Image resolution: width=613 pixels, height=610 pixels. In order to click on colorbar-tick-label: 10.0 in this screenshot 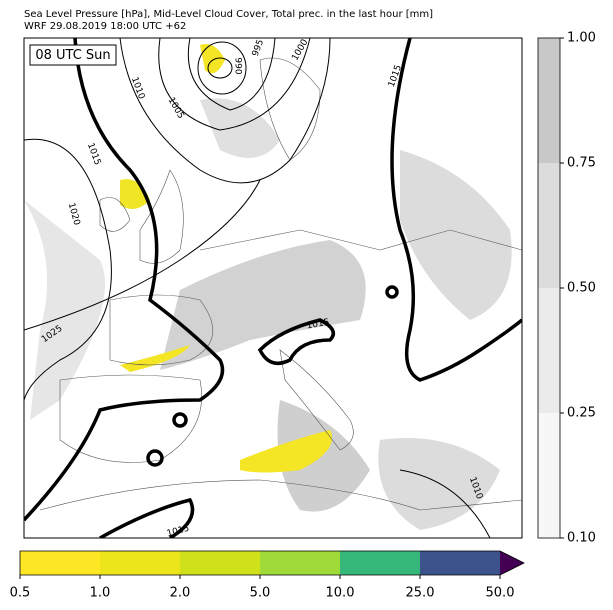, I will do `click(340, 593)`.